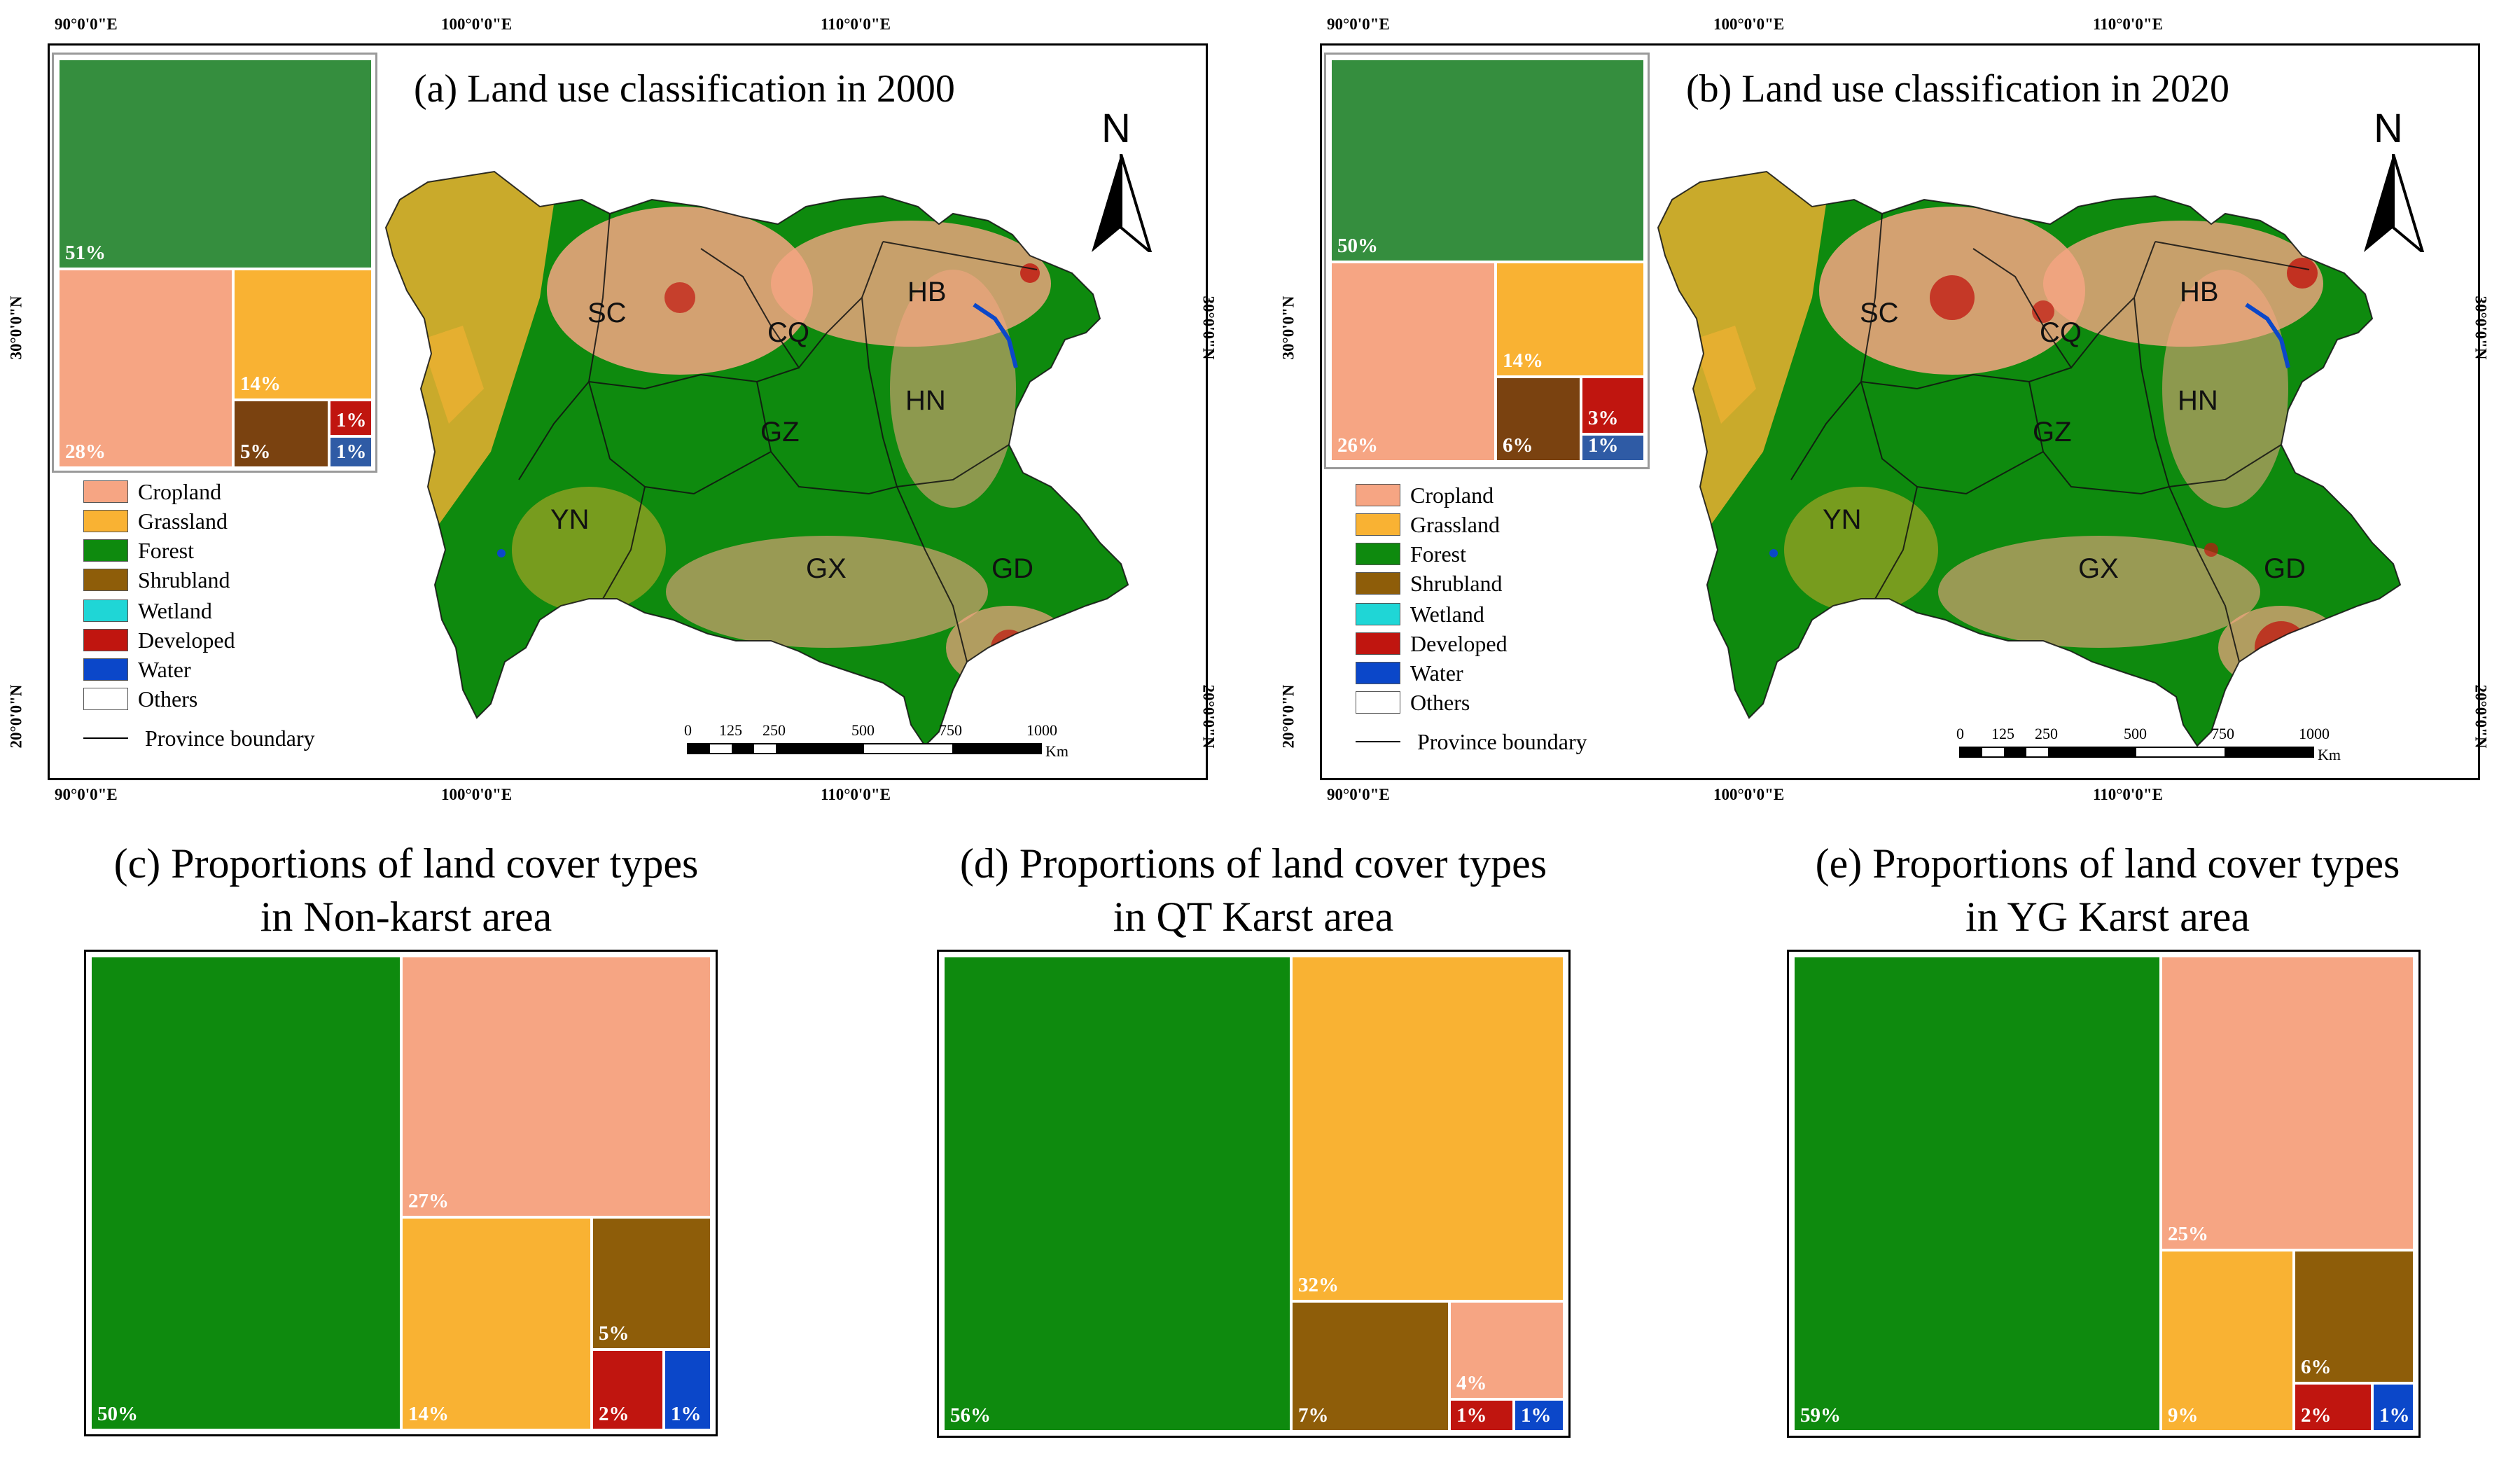  I want to click on inset-treemap: 51% 28% 14% 5% 1% 1%, so click(214, 263).